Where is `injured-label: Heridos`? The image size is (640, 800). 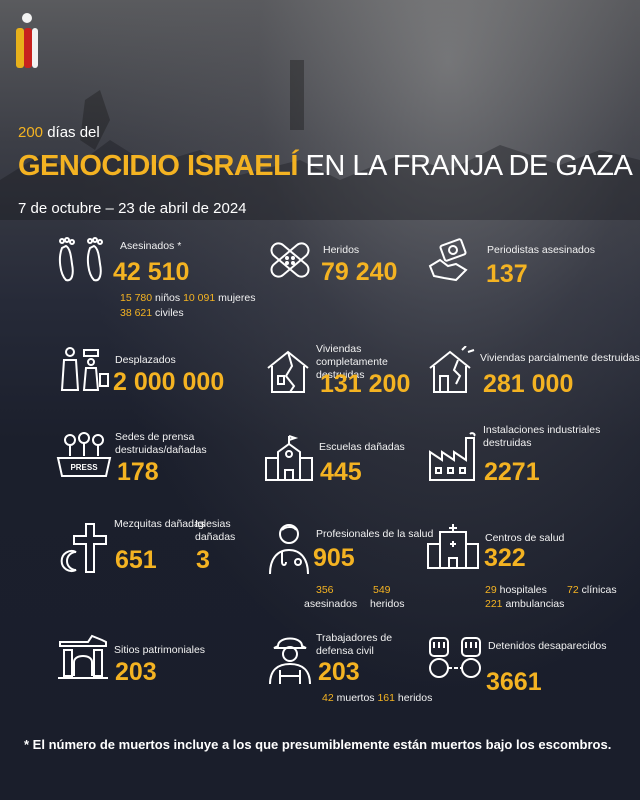
injured-label: Heridos is located at coordinates (341, 250).